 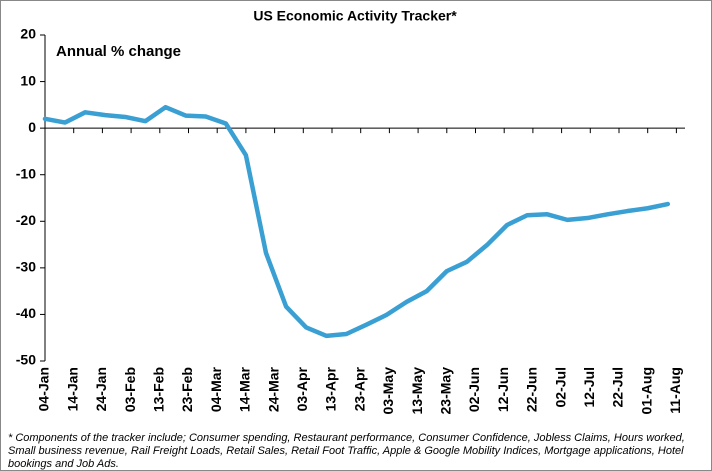 I want to click on x-tick-label: 23-Feb, so click(x=187, y=389).